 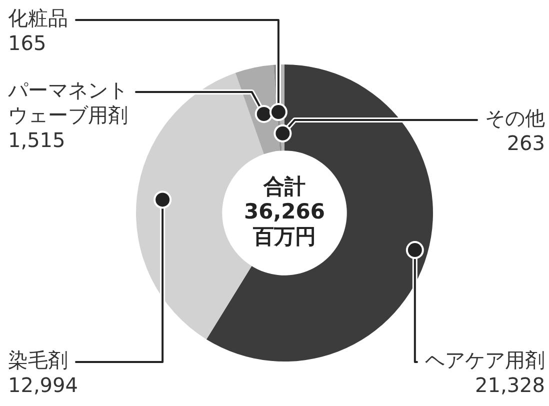 What do you see at coordinates (43, 385) in the screenshot?
I see `data-label: 12,994` at bounding box center [43, 385].